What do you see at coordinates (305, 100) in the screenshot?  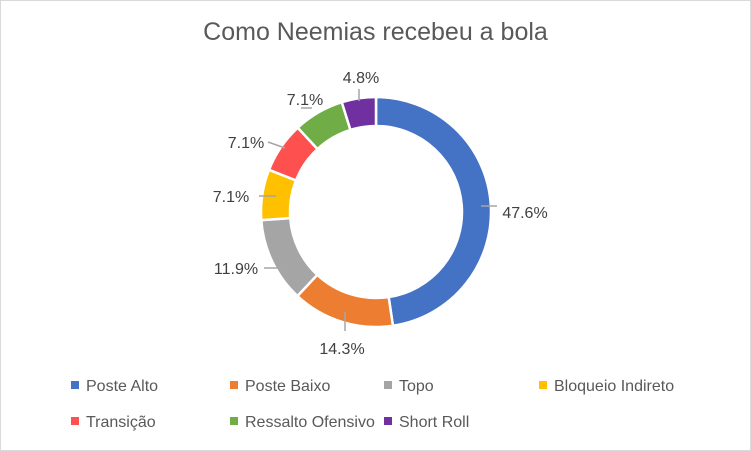 I see `data-label-5: 7.1%` at bounding box center [305, 100].